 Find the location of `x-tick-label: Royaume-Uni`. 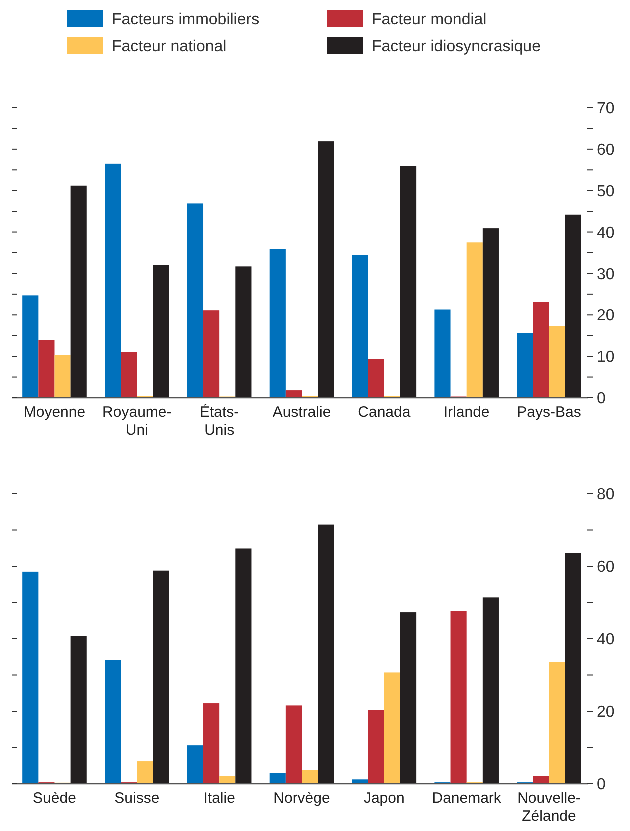

x-tick-label: Royaume-Uni is located at coordinates (137, 421).